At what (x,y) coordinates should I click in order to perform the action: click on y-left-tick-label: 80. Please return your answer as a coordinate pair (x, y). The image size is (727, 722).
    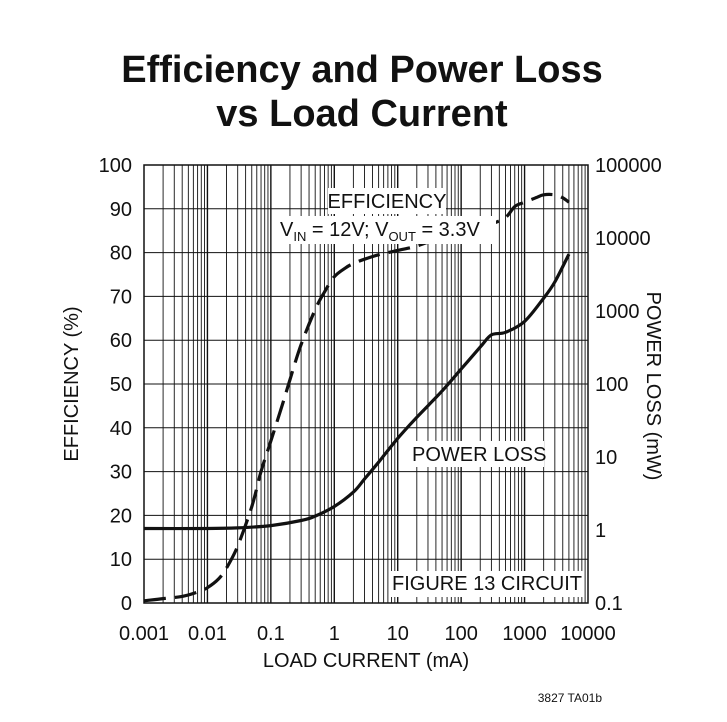
    Looking at the image, I should click on (121, 254).